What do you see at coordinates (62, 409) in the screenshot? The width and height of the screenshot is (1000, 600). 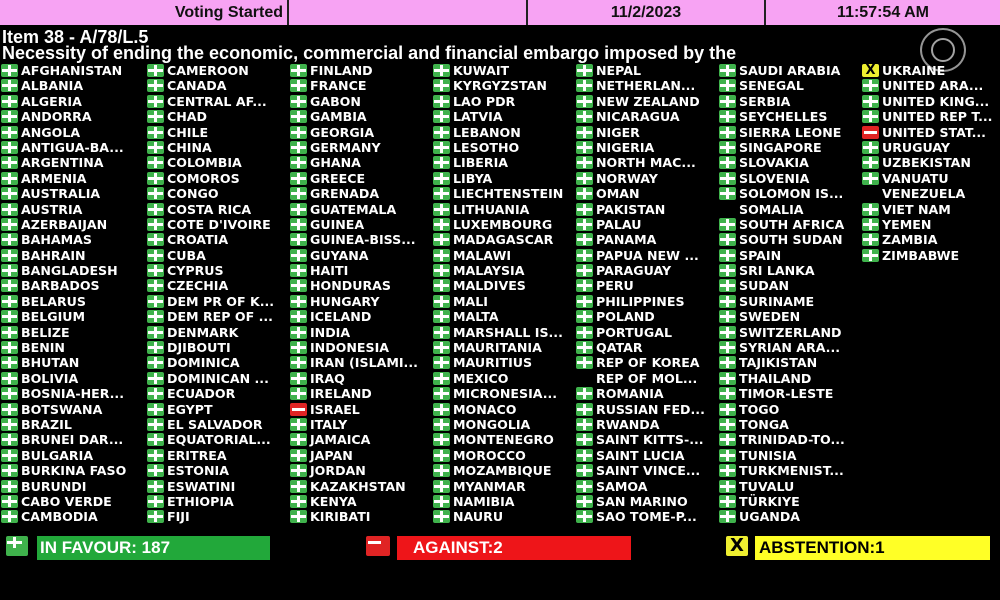 I see `country-name: BOTSWANA` at bounding box center [62, 409].